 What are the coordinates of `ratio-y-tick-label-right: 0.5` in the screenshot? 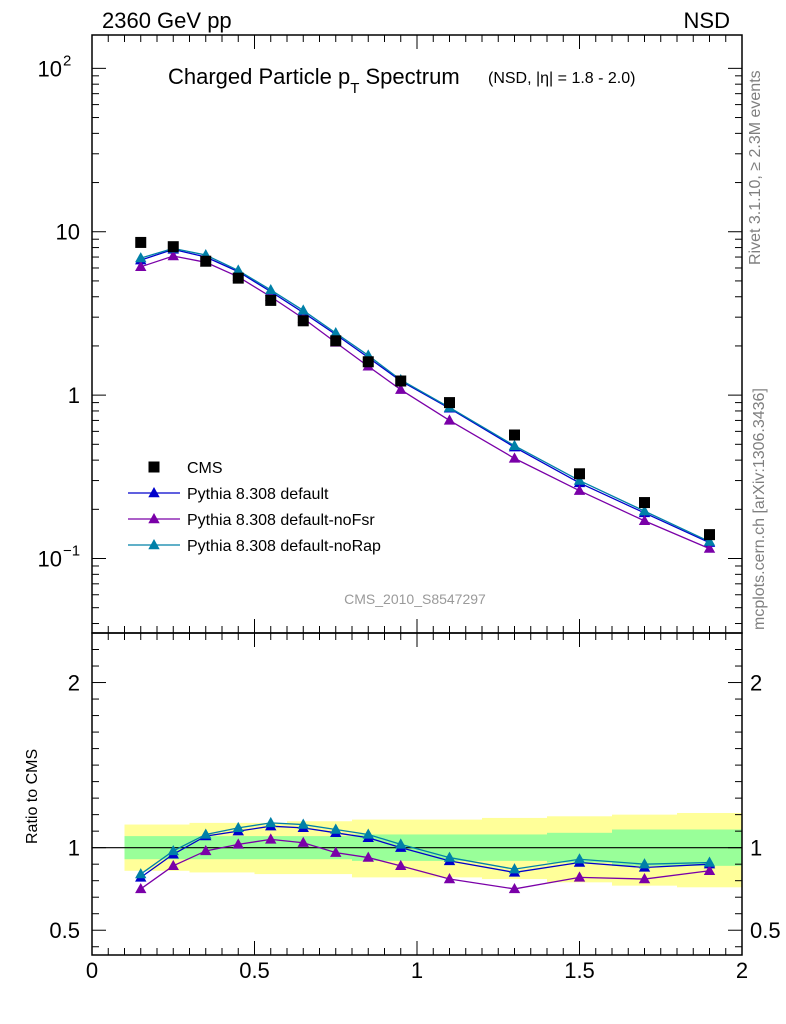 It's located at (765, 930).